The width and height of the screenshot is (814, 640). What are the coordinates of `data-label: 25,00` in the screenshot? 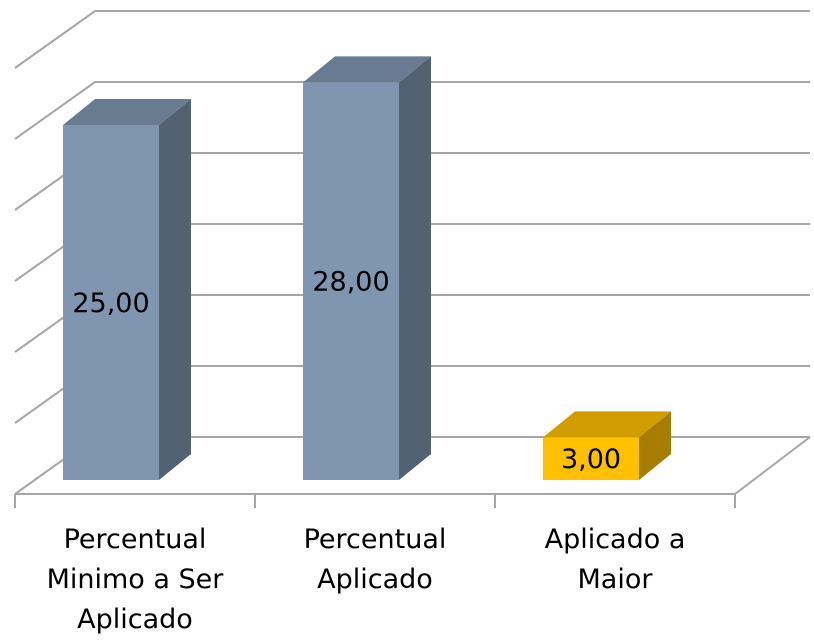 It's located at (110, 303).